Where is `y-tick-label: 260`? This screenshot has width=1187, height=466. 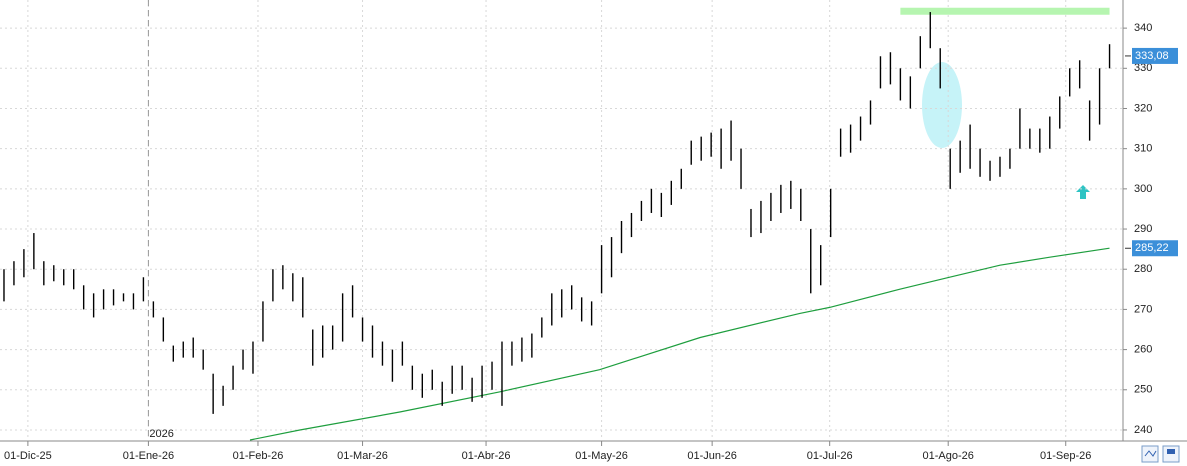 y-tick-label: 260 is located at coordinates (1143, 349).